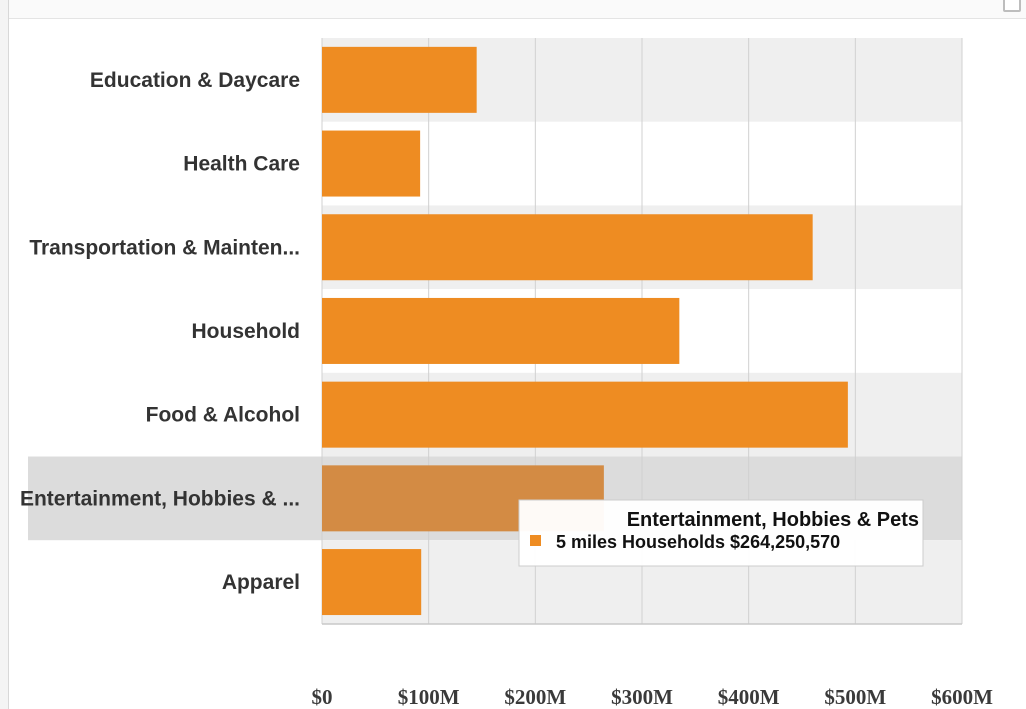 Image resolution: width=1026 pixels, height=709 pixels. What do you see at coordinates (749, 697) in the screenshot?
I see `x-tick-label: $400M` at bounding box center [749, 697].